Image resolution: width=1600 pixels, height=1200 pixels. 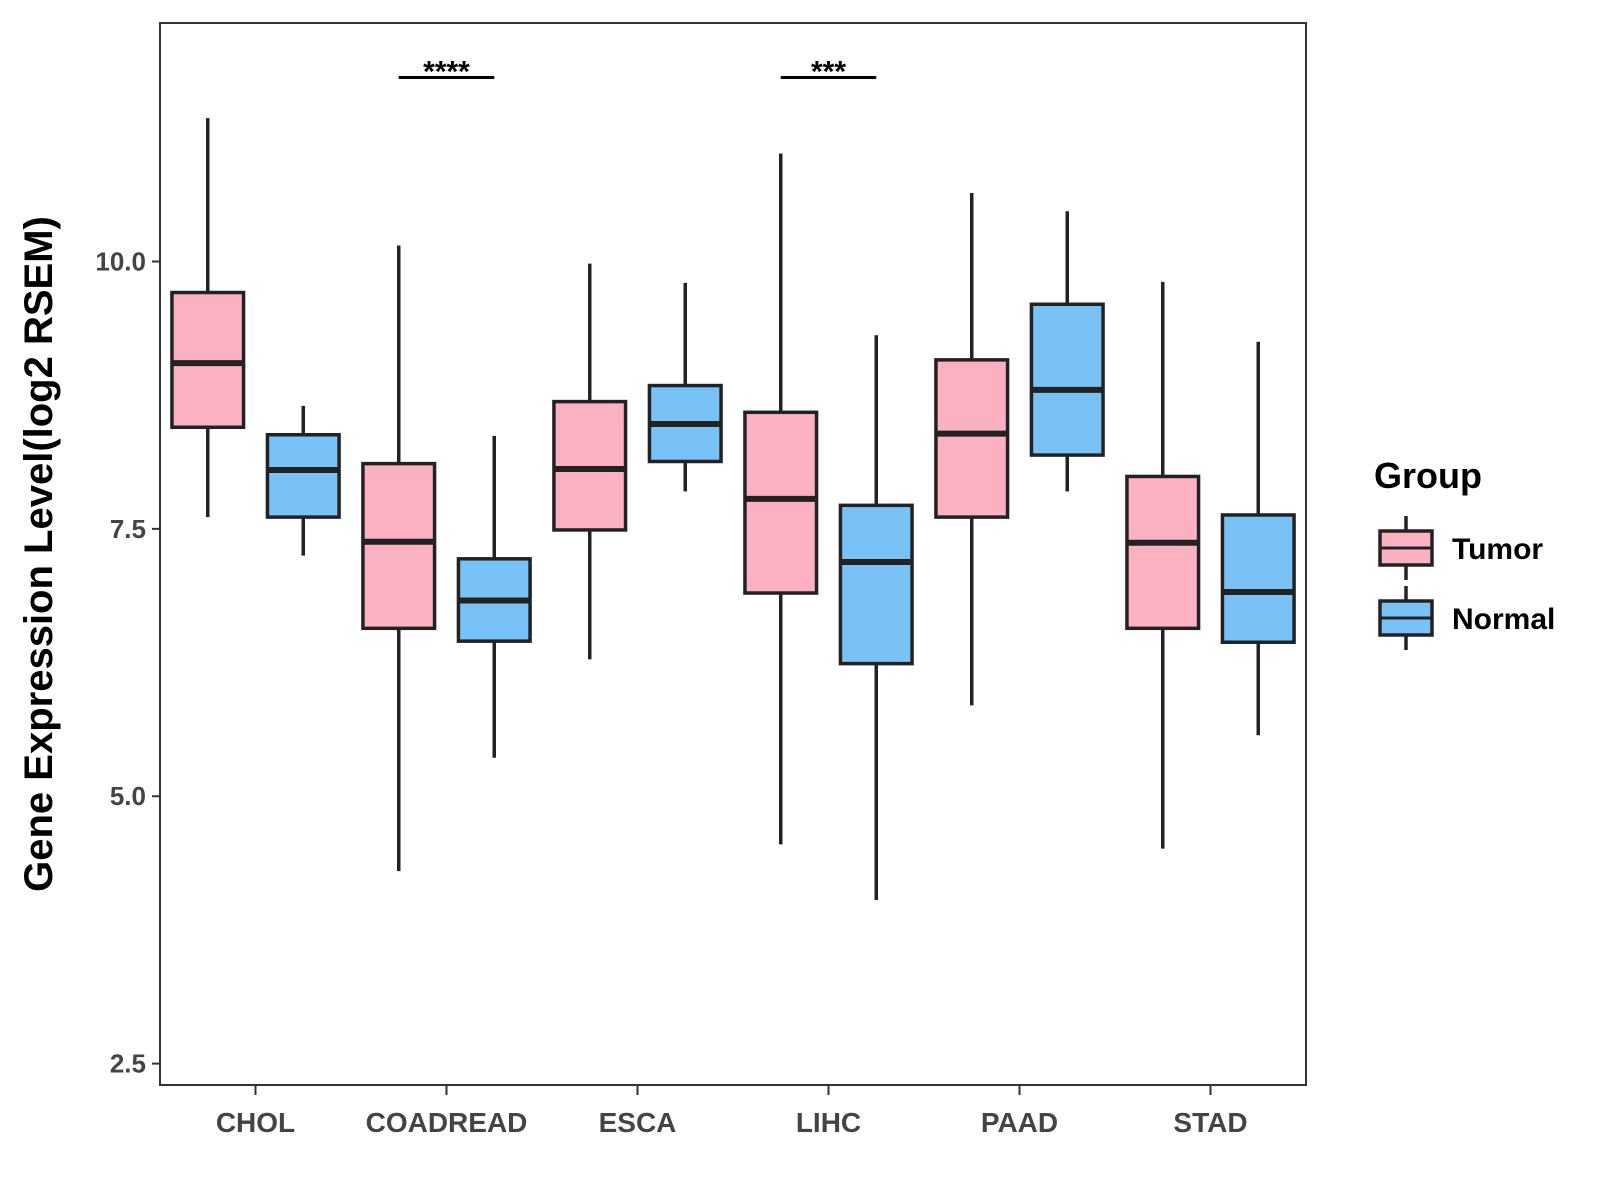 What do you see at coordinates (1497, 549) in the screenshot?
I see `legend-label-tumor: Tumor` at bounding box center [1497, 549].